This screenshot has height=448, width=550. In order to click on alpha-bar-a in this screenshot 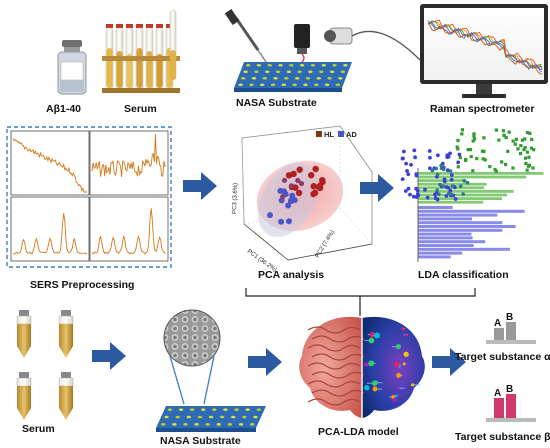, I will do `click(499, 334)`.